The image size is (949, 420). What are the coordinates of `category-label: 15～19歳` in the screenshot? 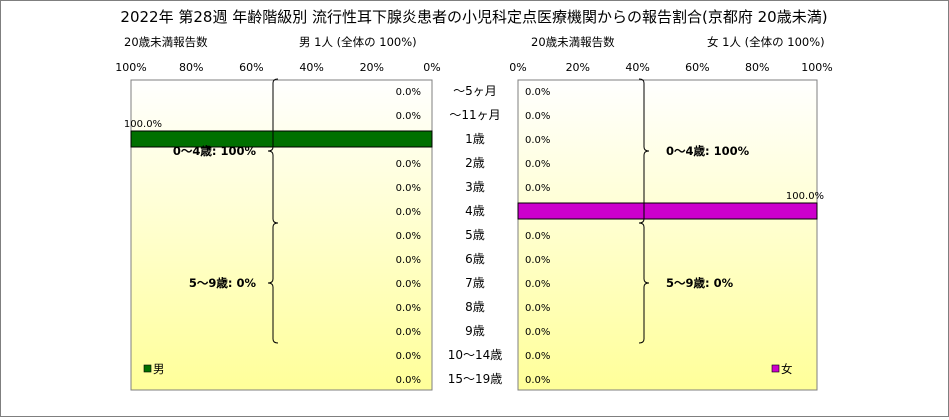 It's located at (475, 379).